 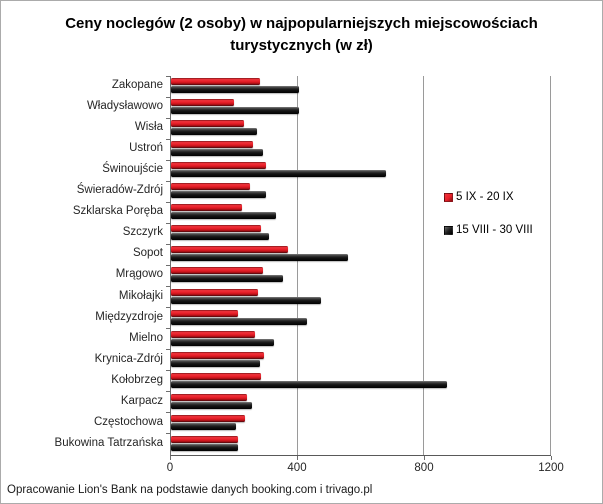 What do you see at coordinates (303, 444) in the screenshot?
I see `chart-row: Bukowina Tatrzańska` at bounding box center [303, 444].